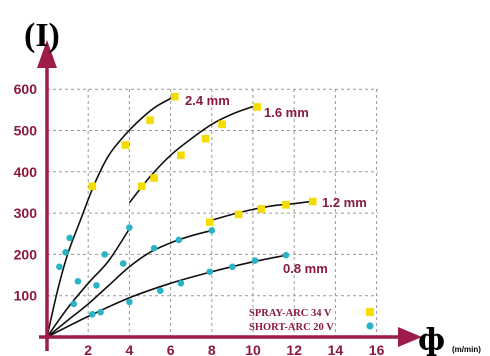 The width and height of the screenshot is (490, 356). What do you see at coordinates (26, 131) in the screenshot?
I see `y-tick-label-500: 500` at bounding box center [26, 131].